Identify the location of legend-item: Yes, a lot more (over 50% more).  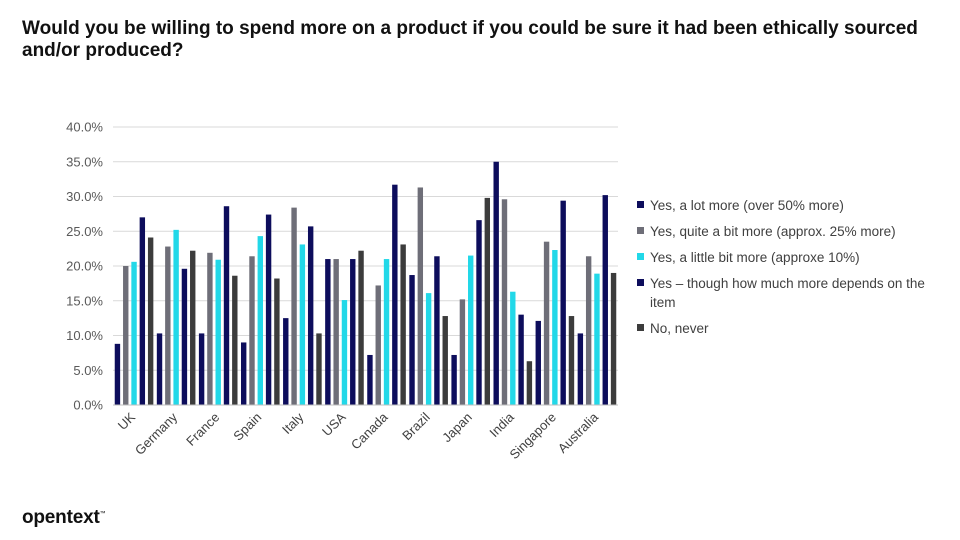
(787, 205).